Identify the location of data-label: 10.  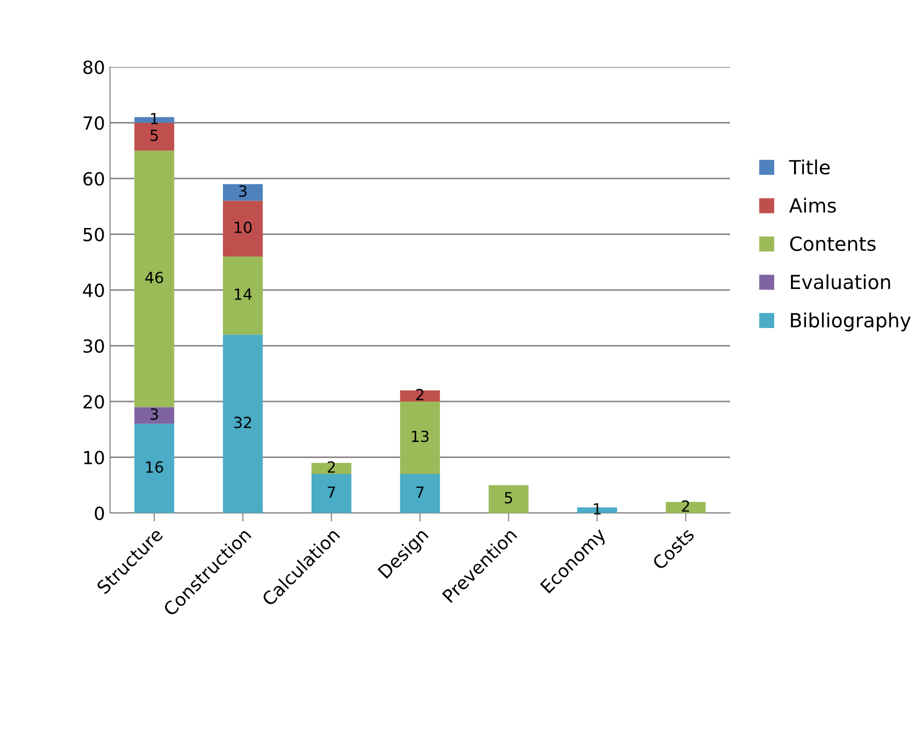
(243, 228).